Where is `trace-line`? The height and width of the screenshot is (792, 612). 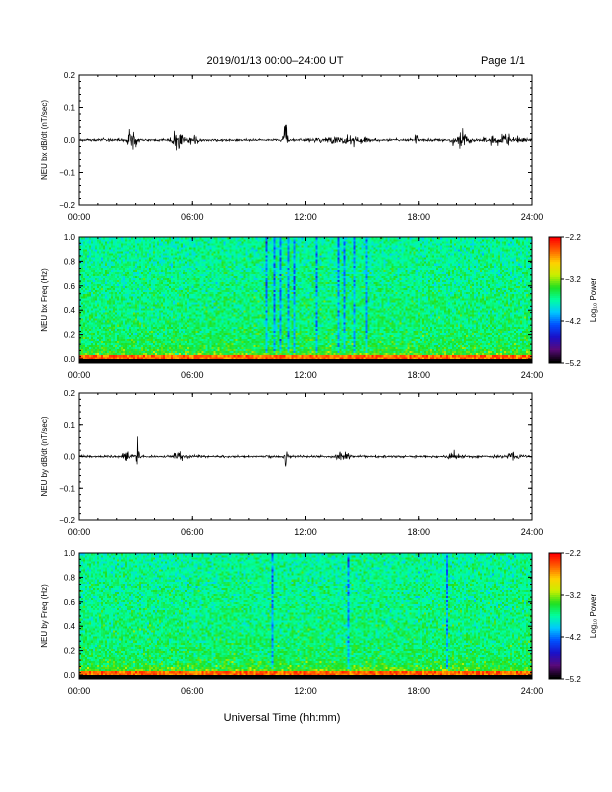
trace-line is located at coordinates (305, 451).